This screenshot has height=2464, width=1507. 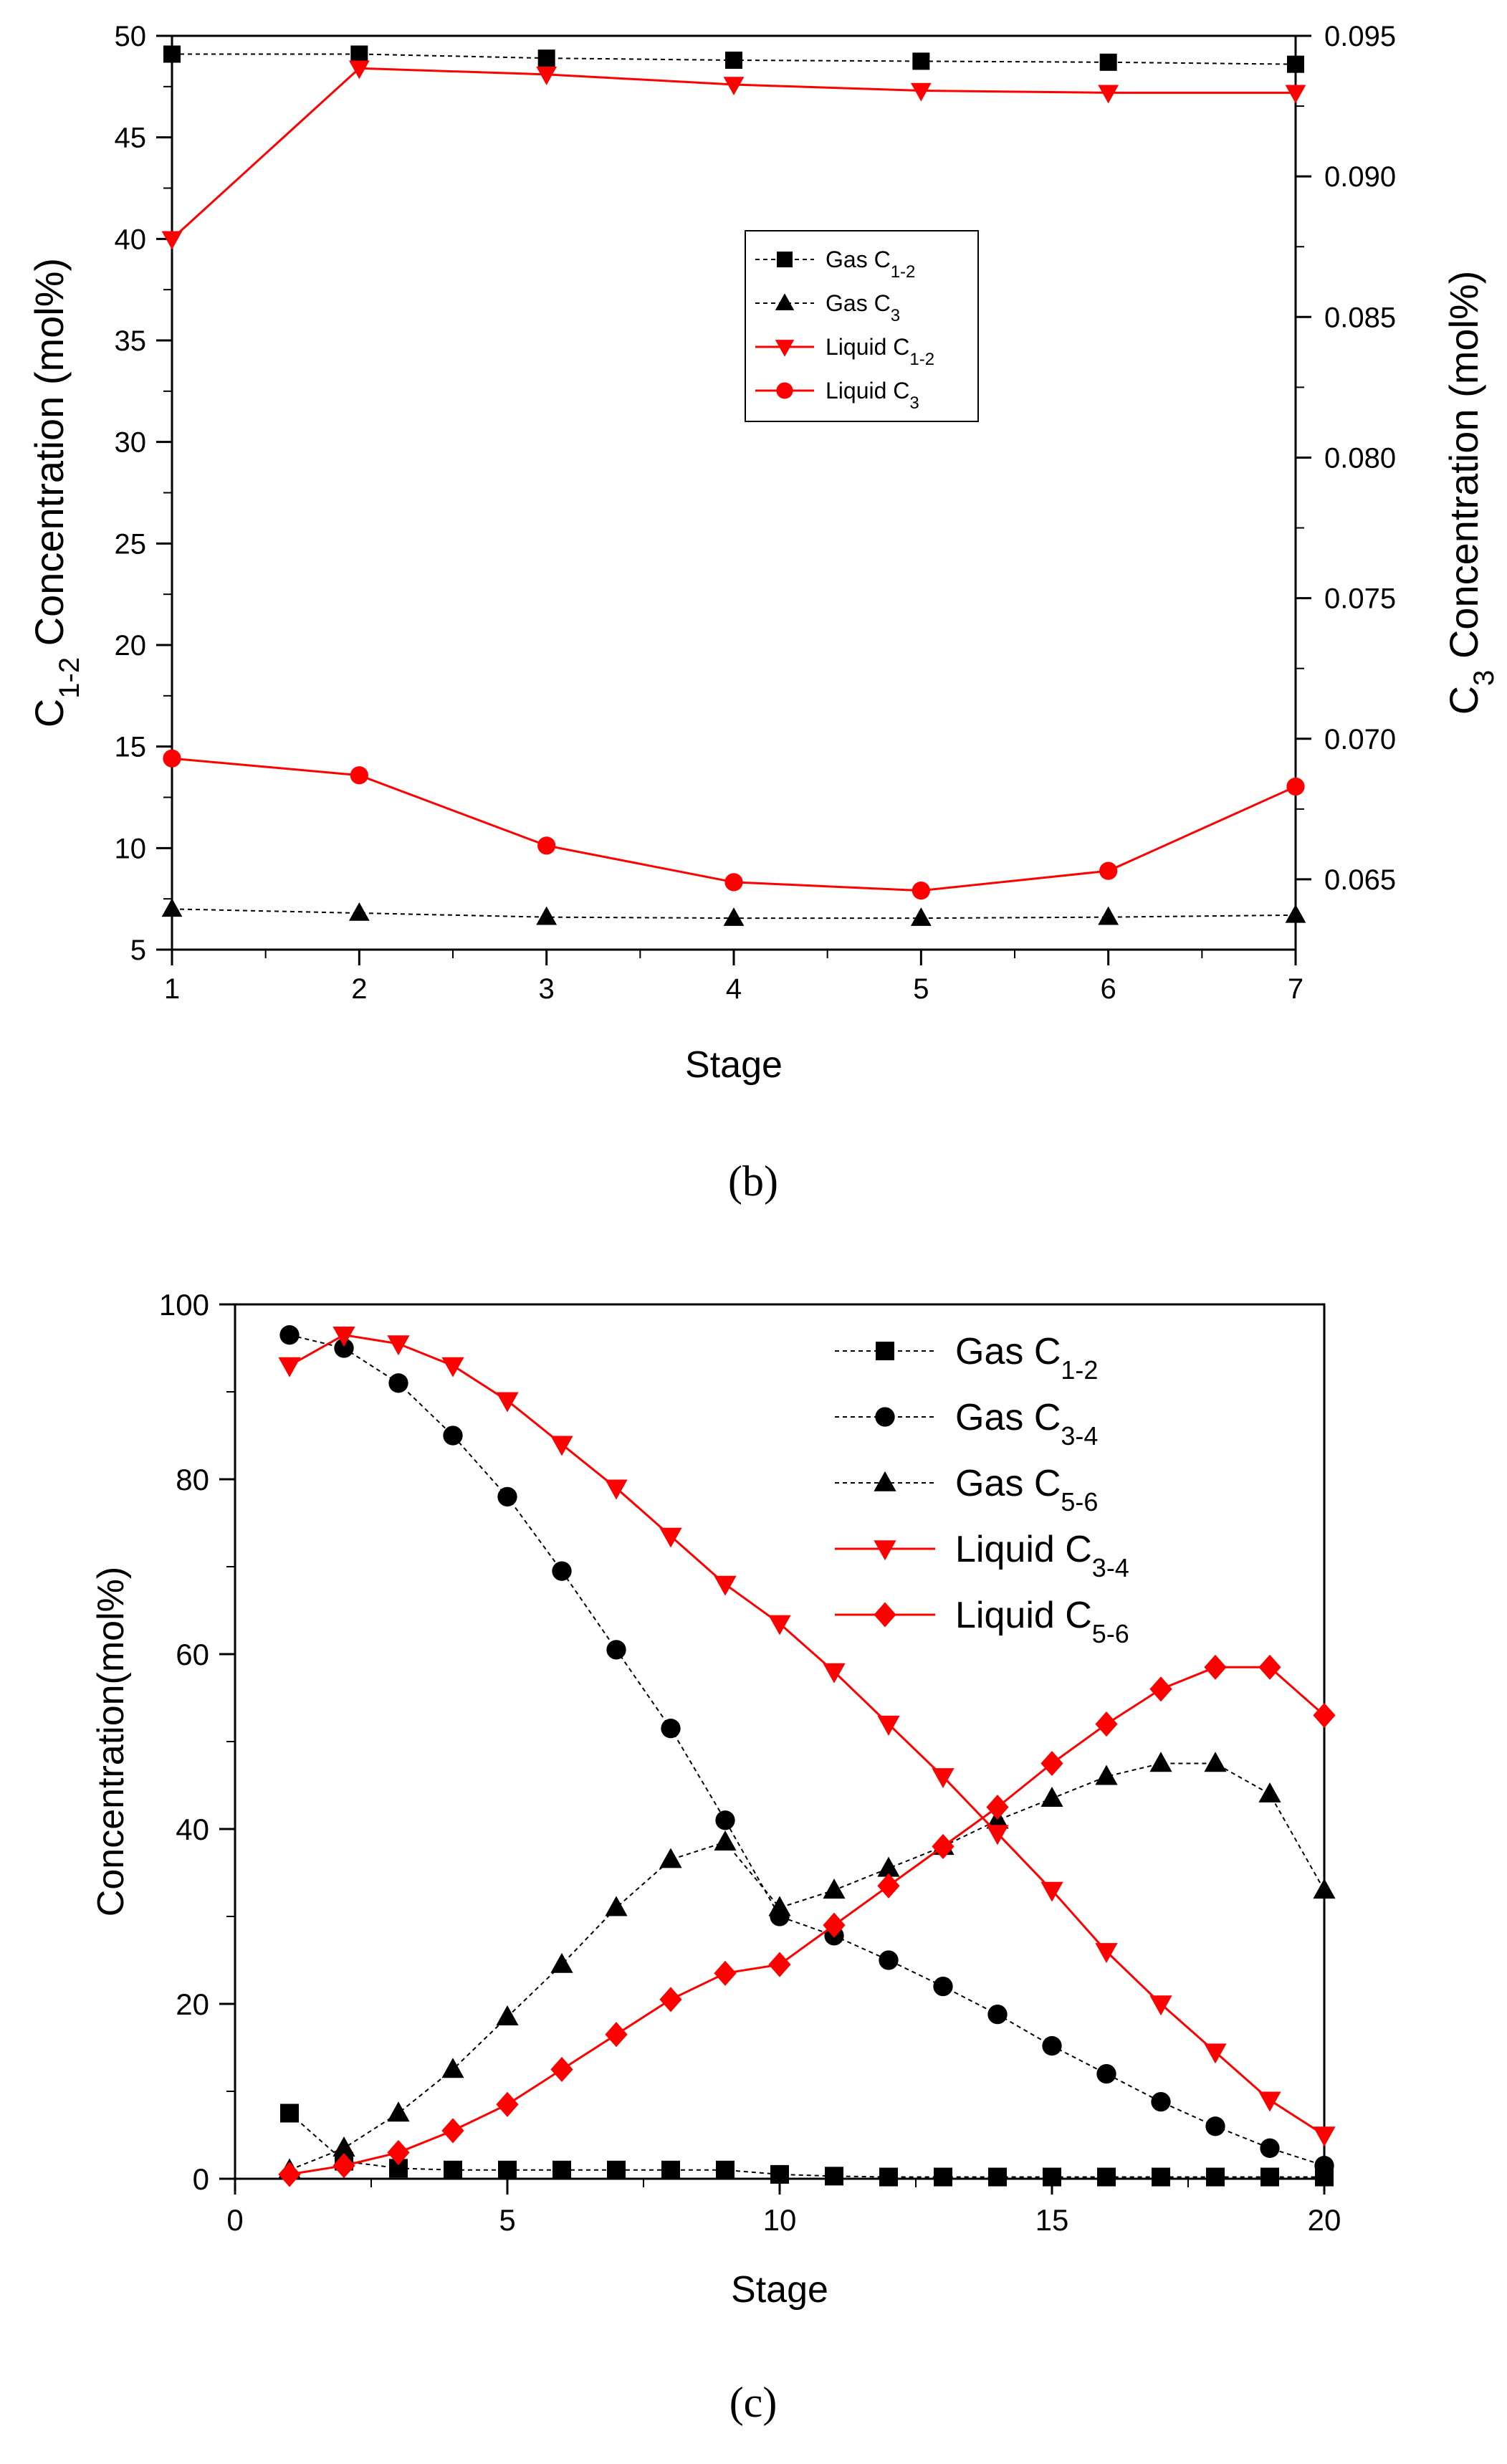 I want to click on y-tick-label: 10, so click(x=131, y=849).